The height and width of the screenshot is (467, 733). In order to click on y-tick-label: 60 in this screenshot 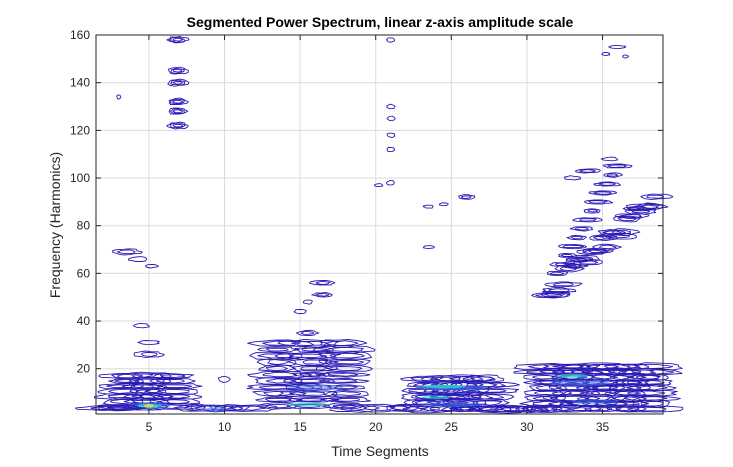, I will do `click(84, 273)`.